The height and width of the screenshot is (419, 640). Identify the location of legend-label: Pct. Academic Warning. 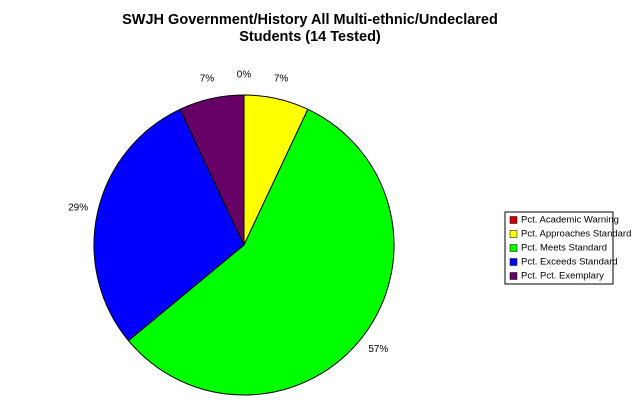
(570, 220).